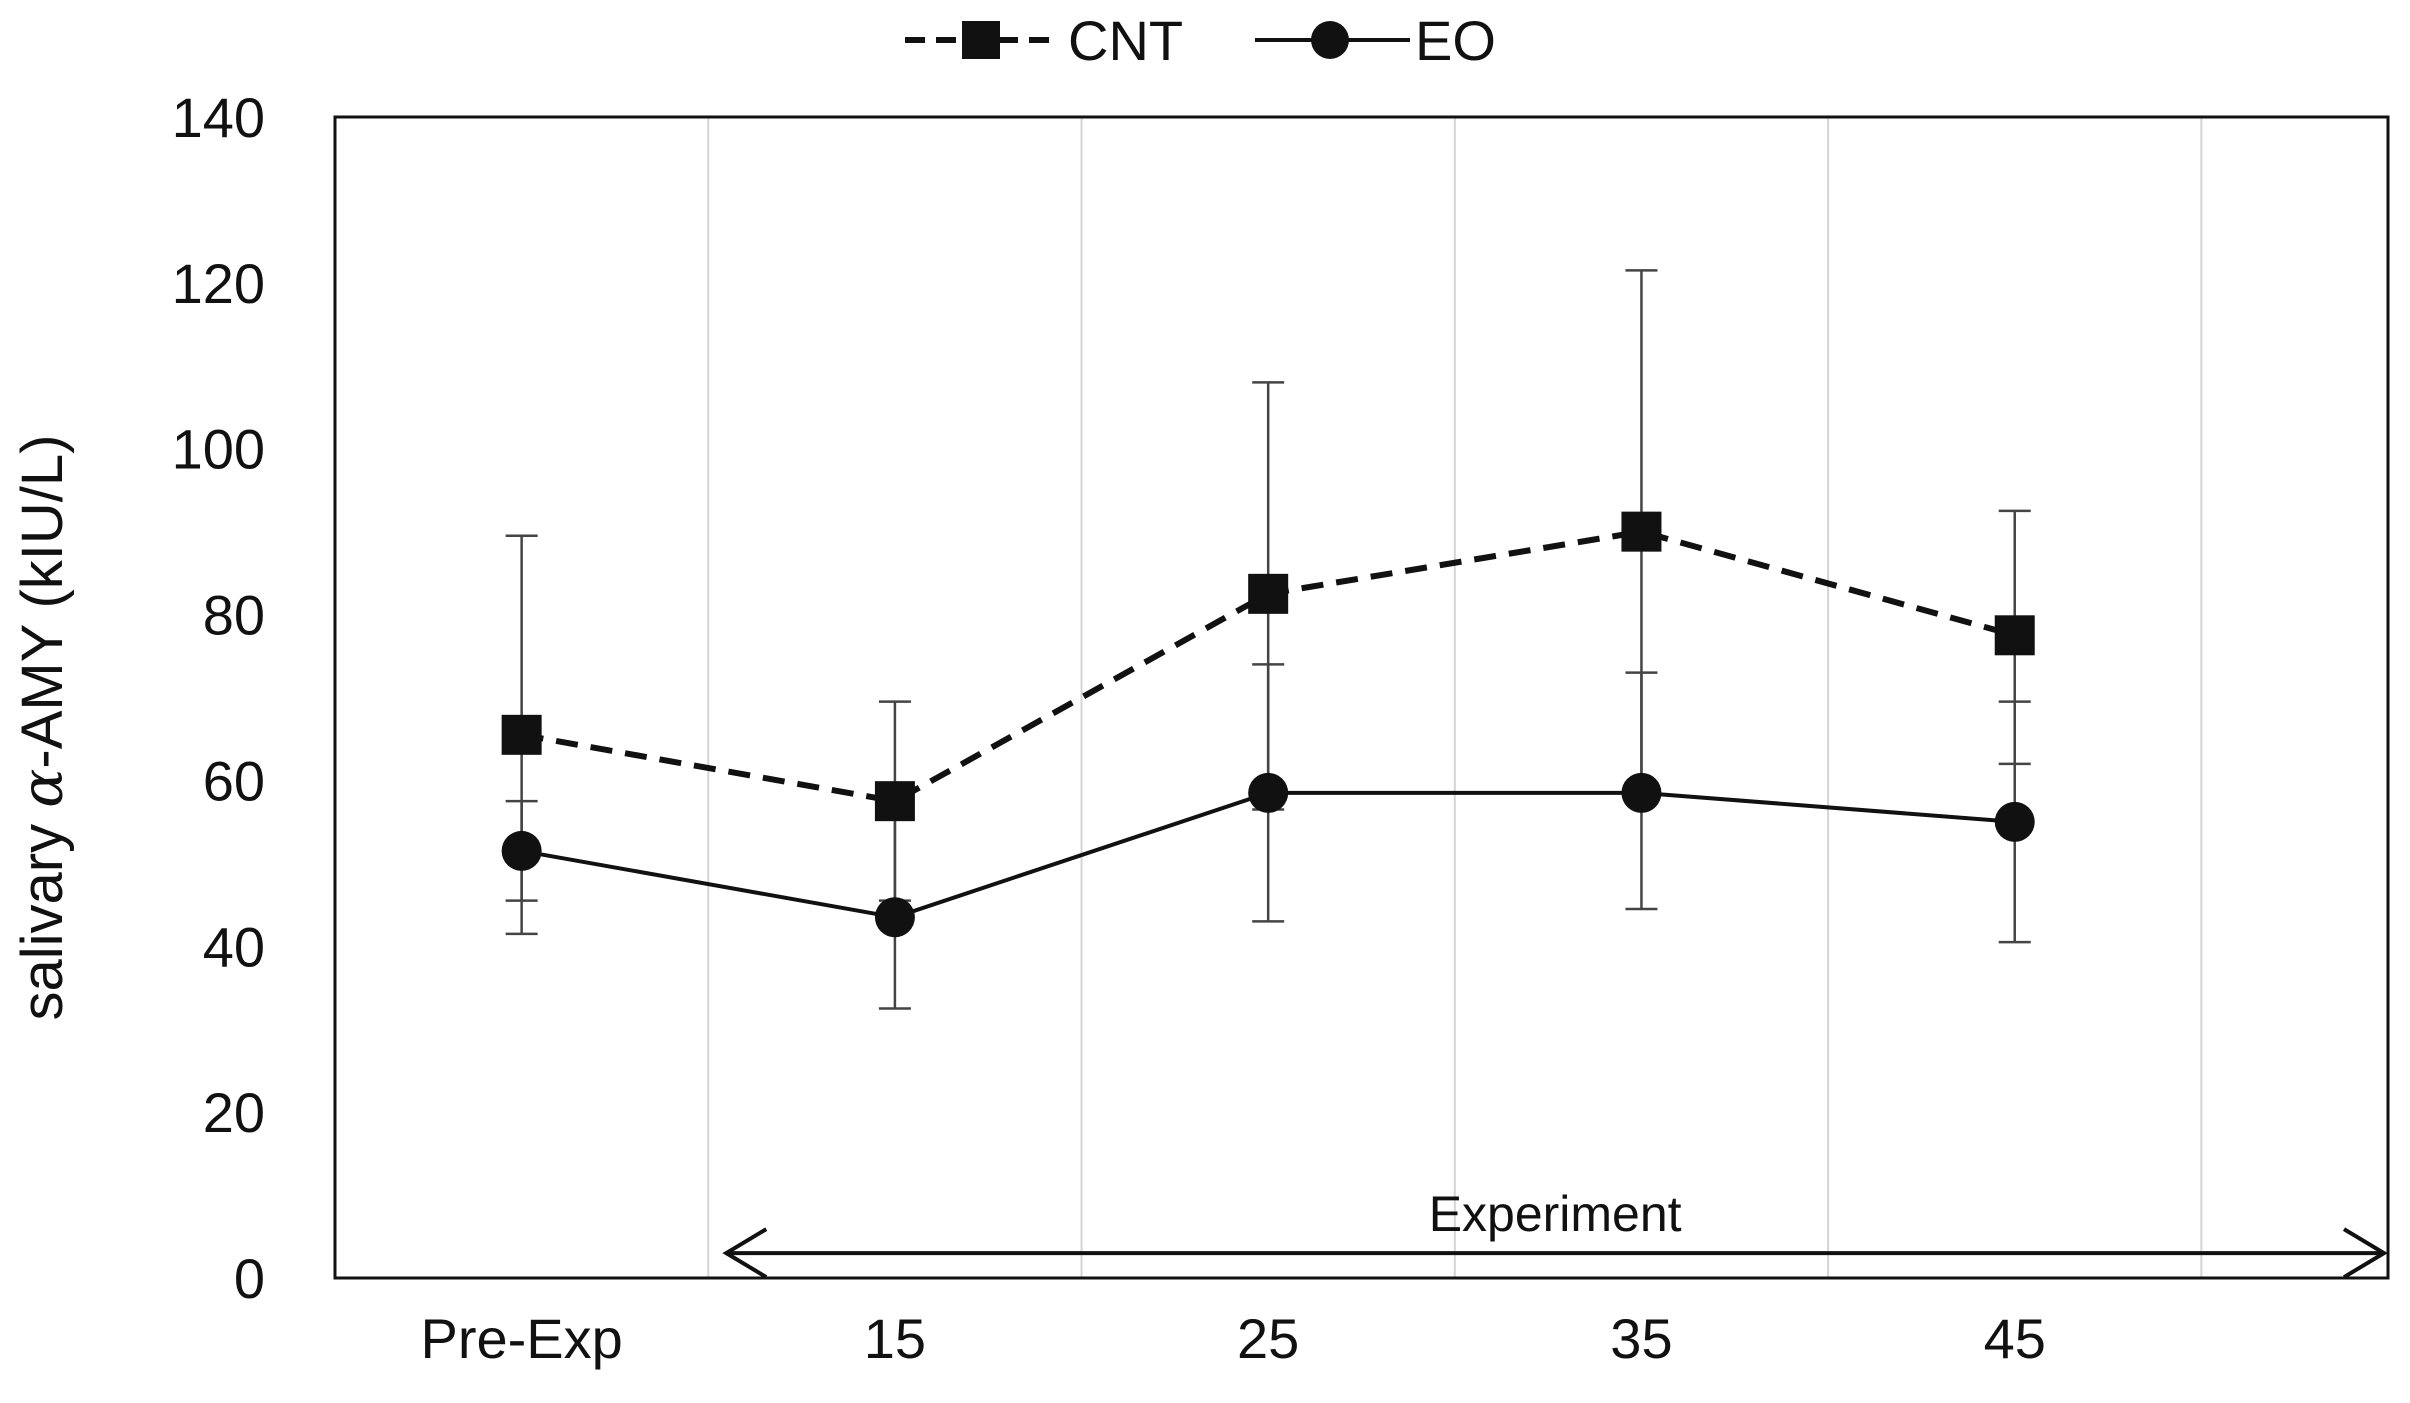 The image size is (2410, 1403). What do you see at coordinates (1641, 1338) in the screenshot?
I see `x-tick-label: 35` at bounding box center [1641, 1338].